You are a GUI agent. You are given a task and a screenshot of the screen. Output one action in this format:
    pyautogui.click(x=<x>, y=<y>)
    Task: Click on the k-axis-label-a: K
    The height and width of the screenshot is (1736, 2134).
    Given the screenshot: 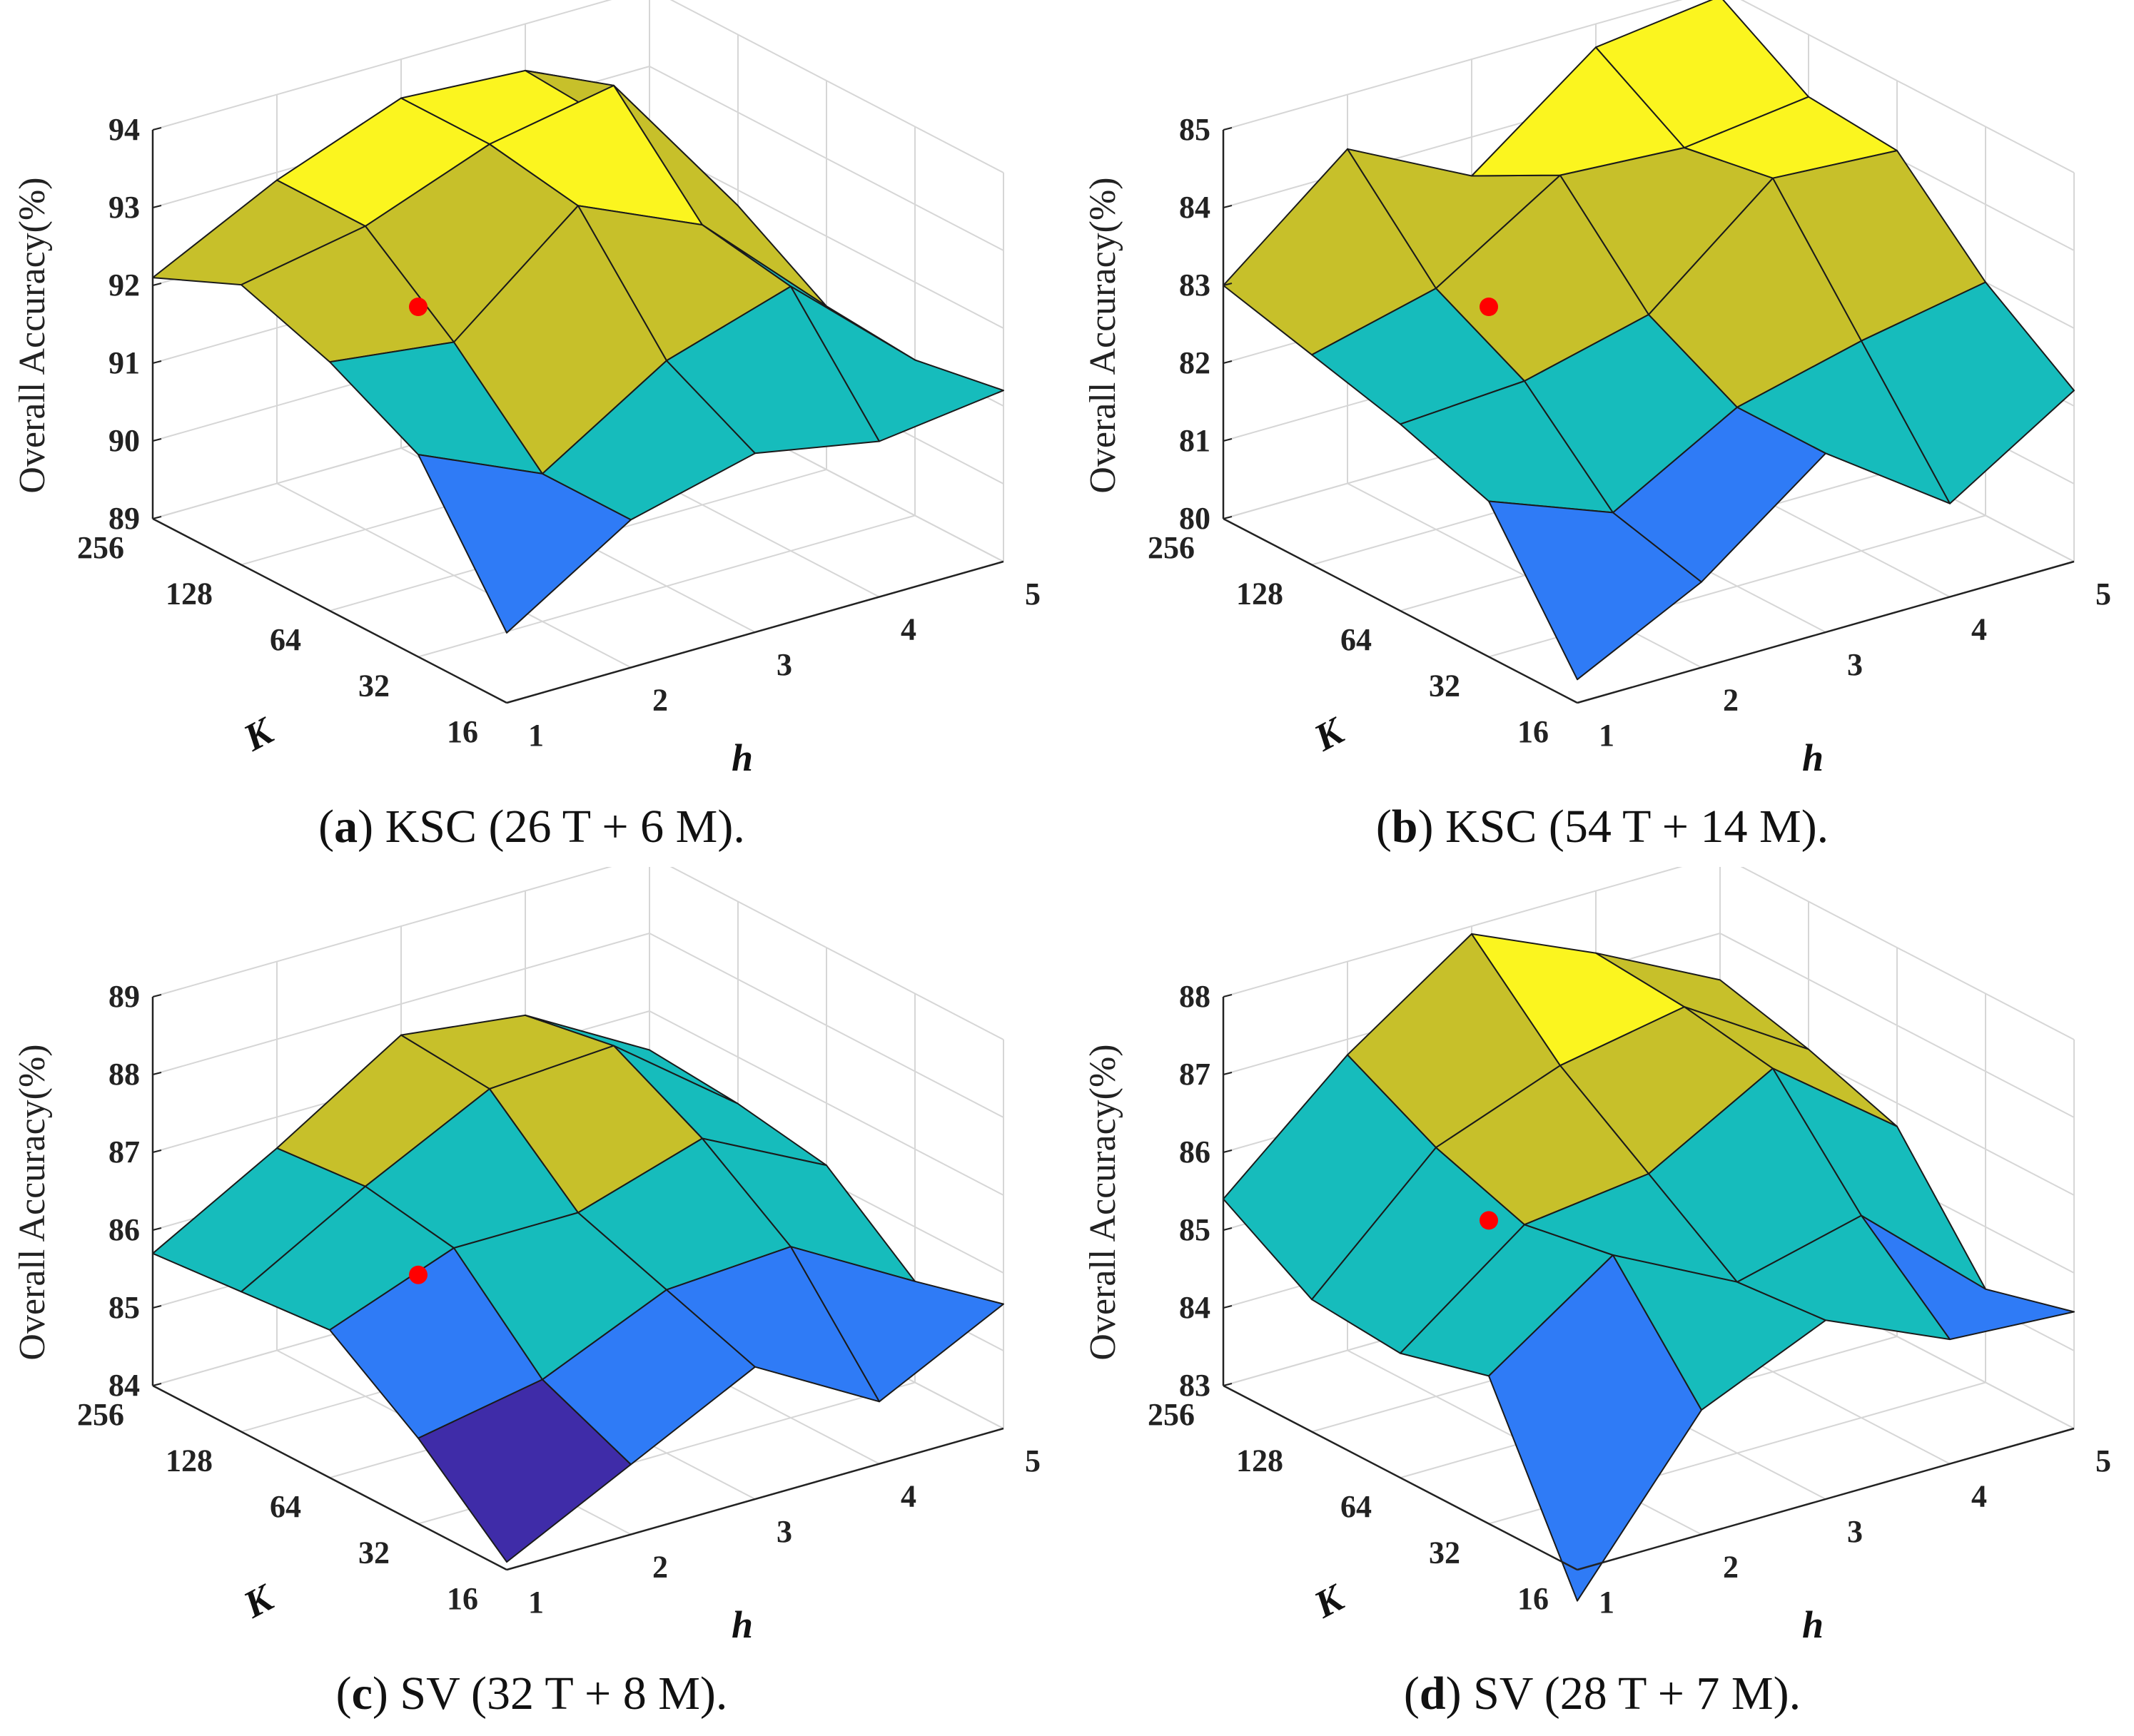 What is the action you would take?
    pyautogui.click(x=259, y=733)
    